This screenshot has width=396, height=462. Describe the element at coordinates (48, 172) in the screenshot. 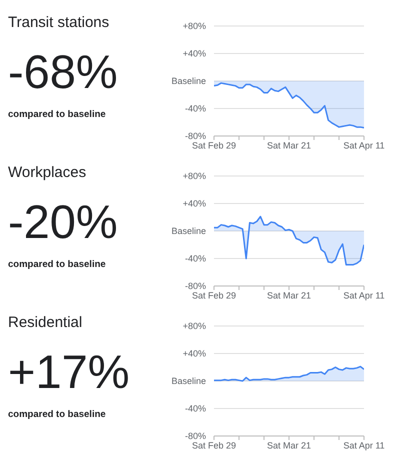

I see `text: Workplaces` at that location.